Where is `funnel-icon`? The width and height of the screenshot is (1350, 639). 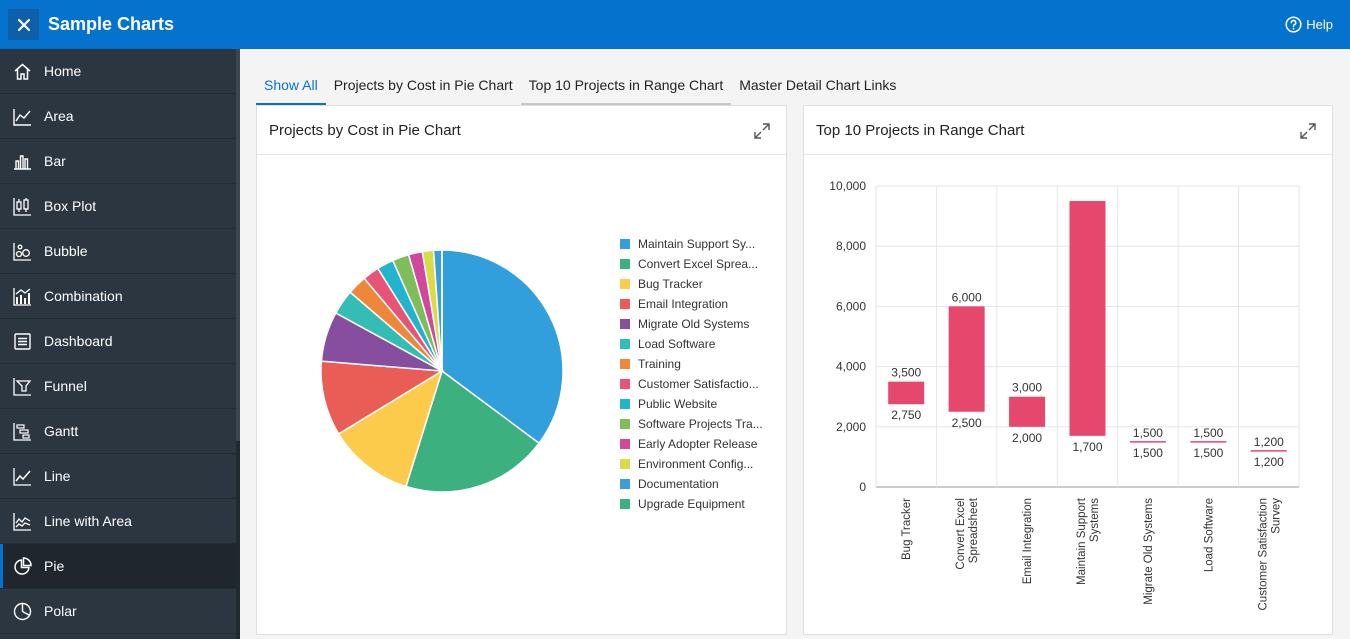
funnel-icon is located at coordinates (22, 386).